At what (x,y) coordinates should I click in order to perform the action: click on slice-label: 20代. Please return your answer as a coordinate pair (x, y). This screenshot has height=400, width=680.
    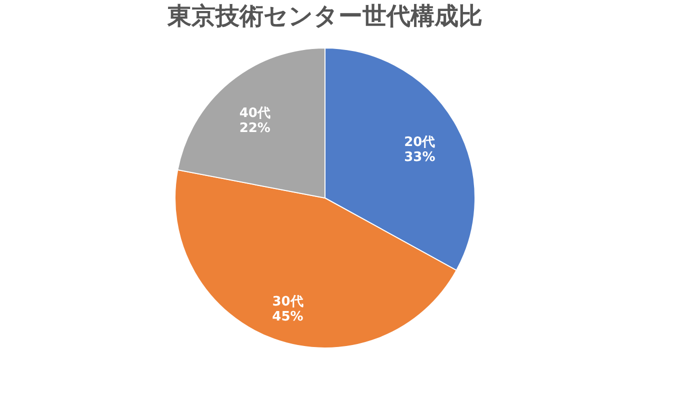
    Looking at the image, I should click on (420, 142).